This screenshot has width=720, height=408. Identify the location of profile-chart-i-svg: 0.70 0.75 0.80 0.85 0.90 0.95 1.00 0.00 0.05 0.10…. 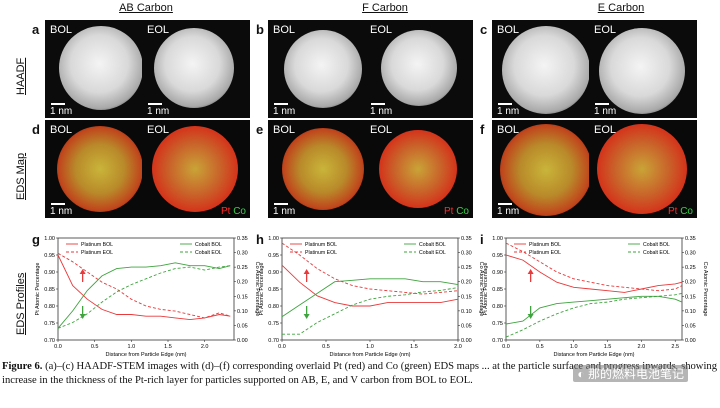
(595, 297).